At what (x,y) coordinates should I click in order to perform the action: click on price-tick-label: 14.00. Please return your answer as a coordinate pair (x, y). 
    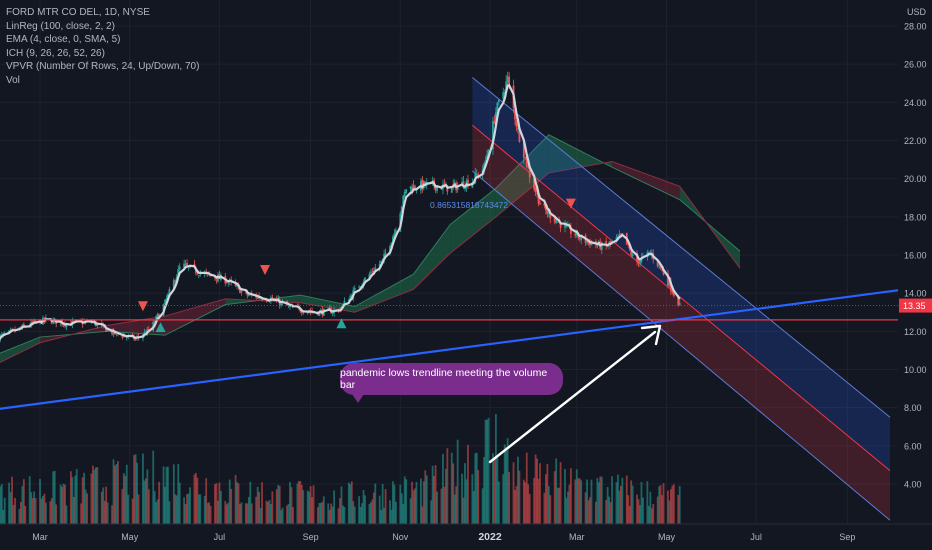
    Looking at the image, I should click on (915, 294).